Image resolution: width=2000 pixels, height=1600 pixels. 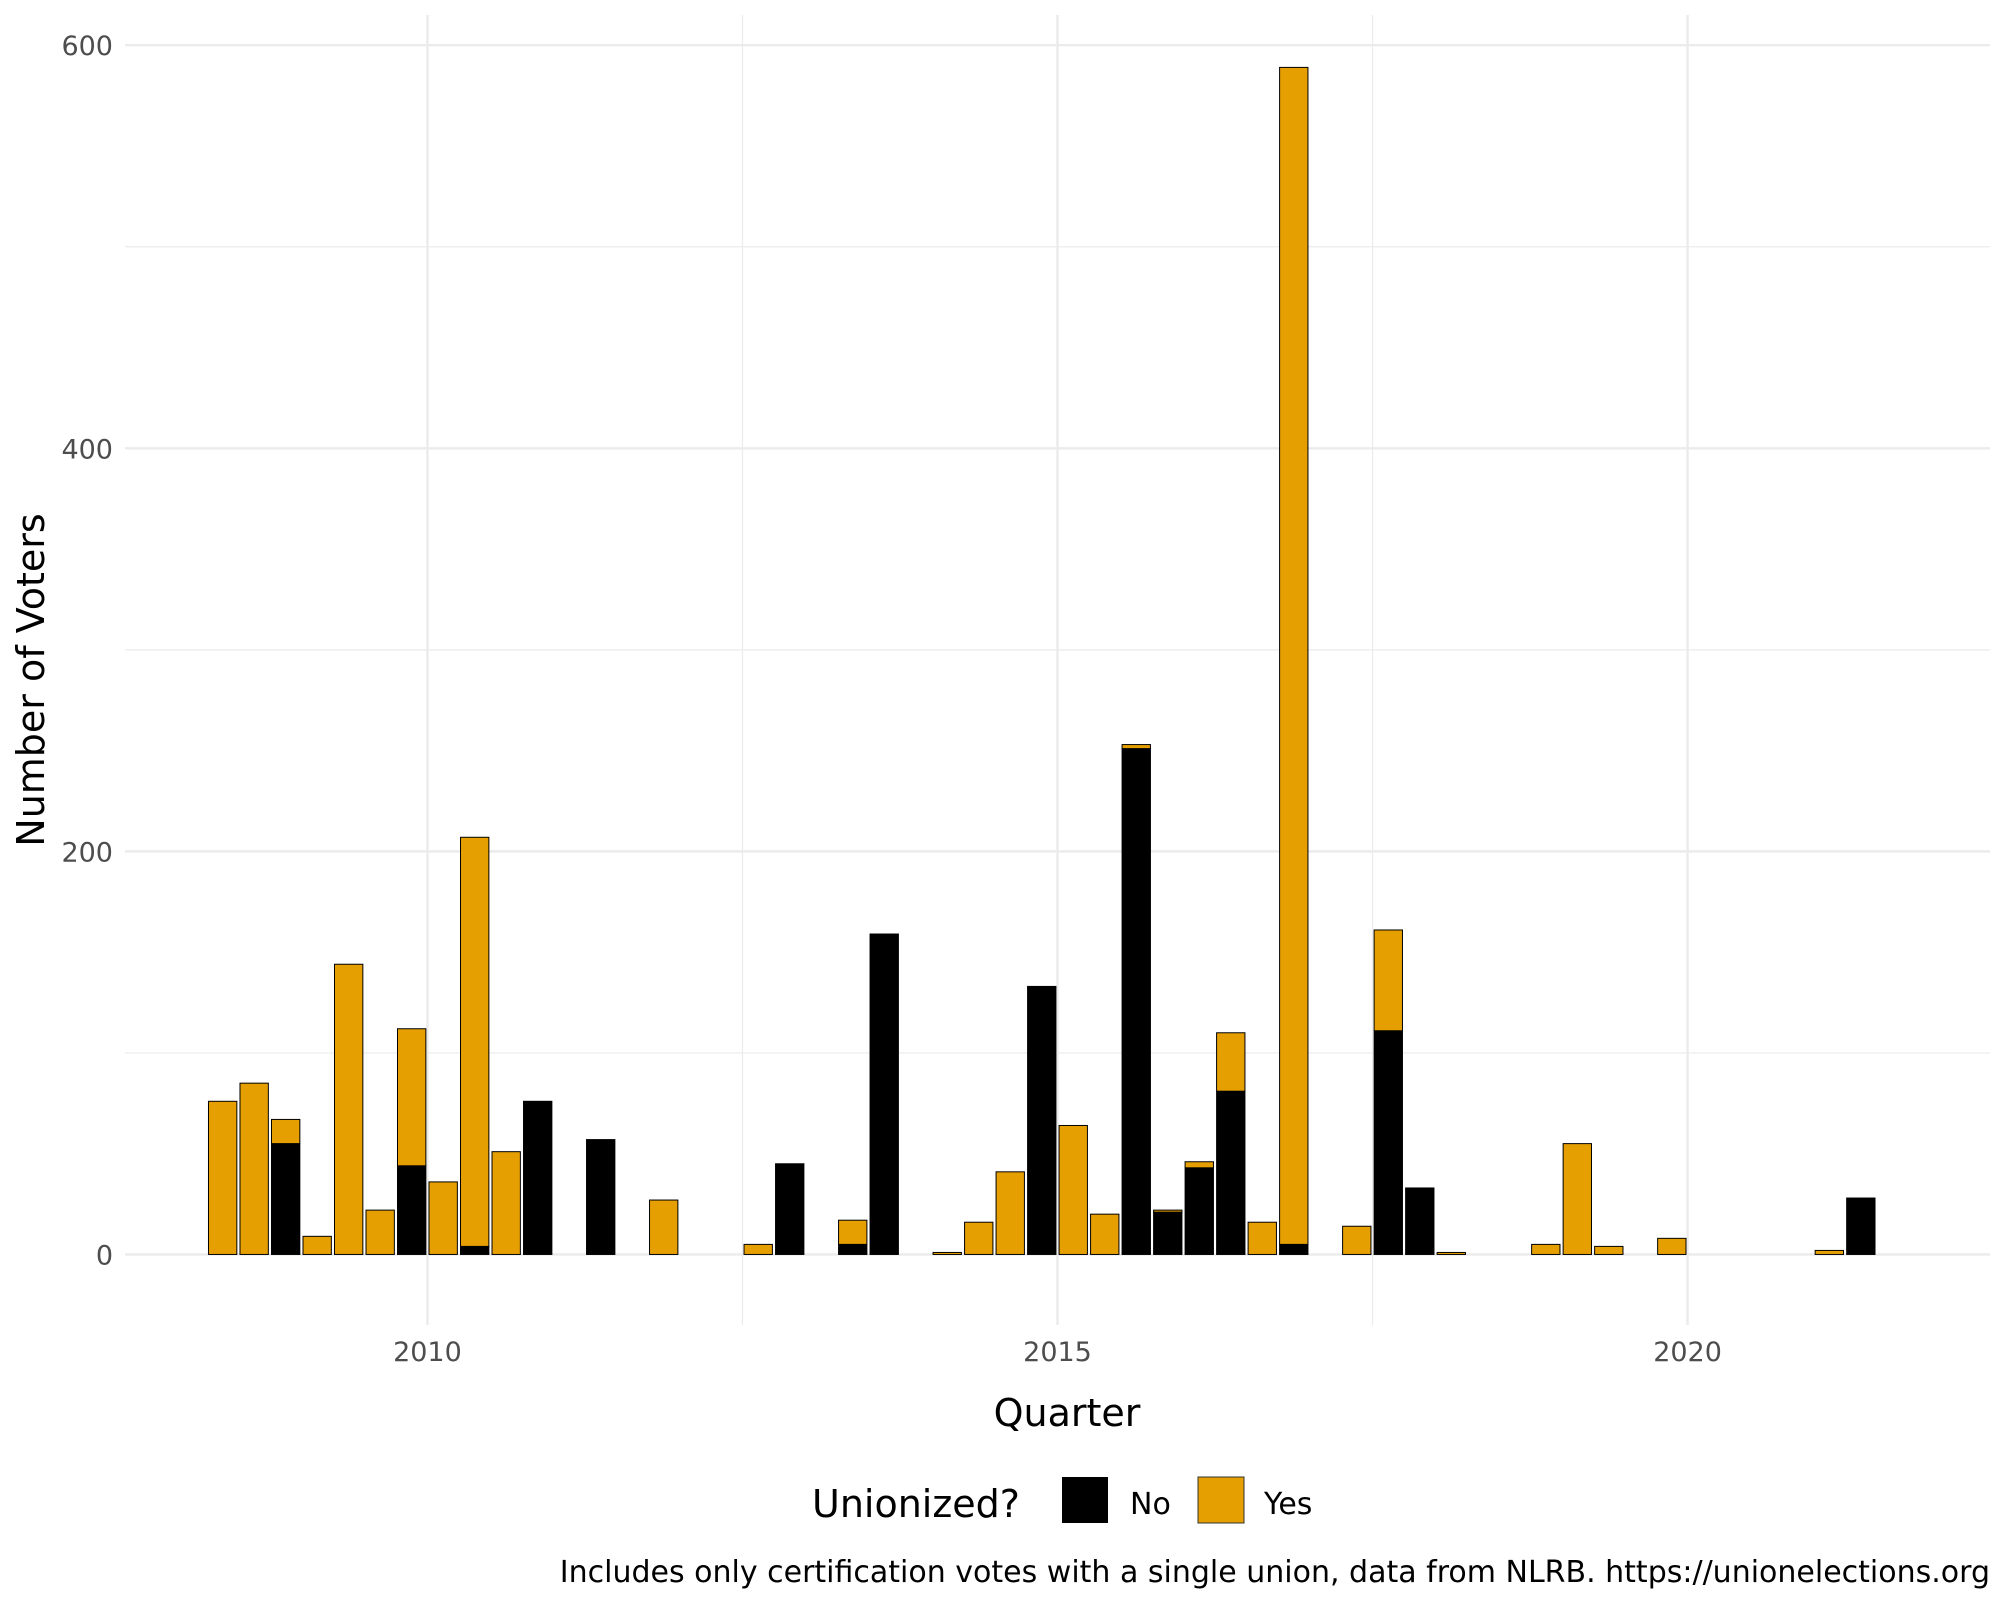 I want to click on y-axis-title: Number of Voters, so click(x=31, y=679).